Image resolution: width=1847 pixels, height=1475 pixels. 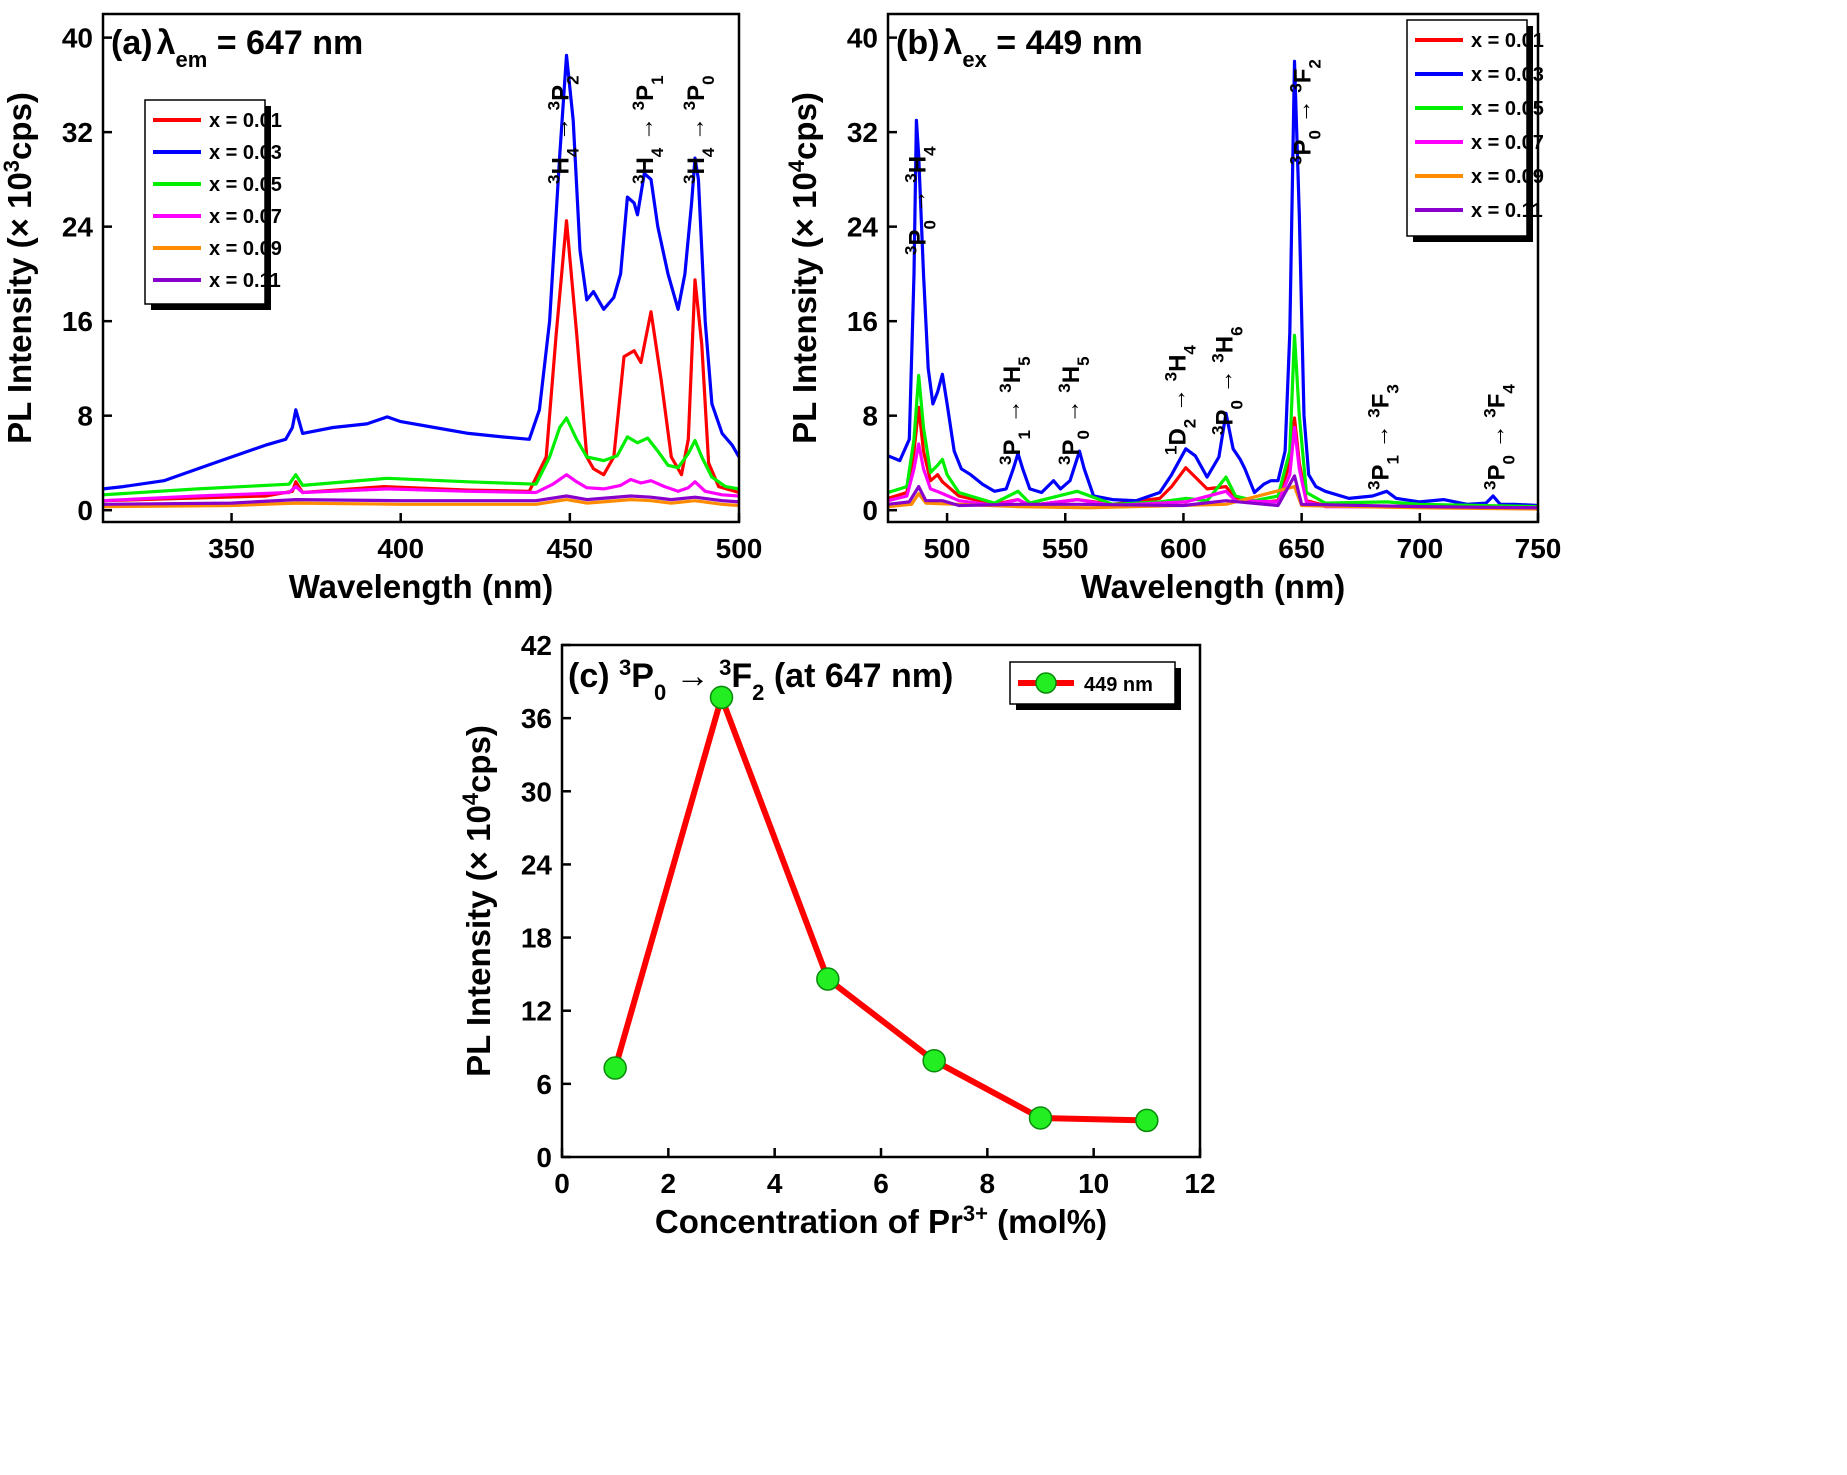 What do you see at coordinates (166, 43) in the screenshot?
I see `title-lambda: λ` at bounding box center [166, 43].